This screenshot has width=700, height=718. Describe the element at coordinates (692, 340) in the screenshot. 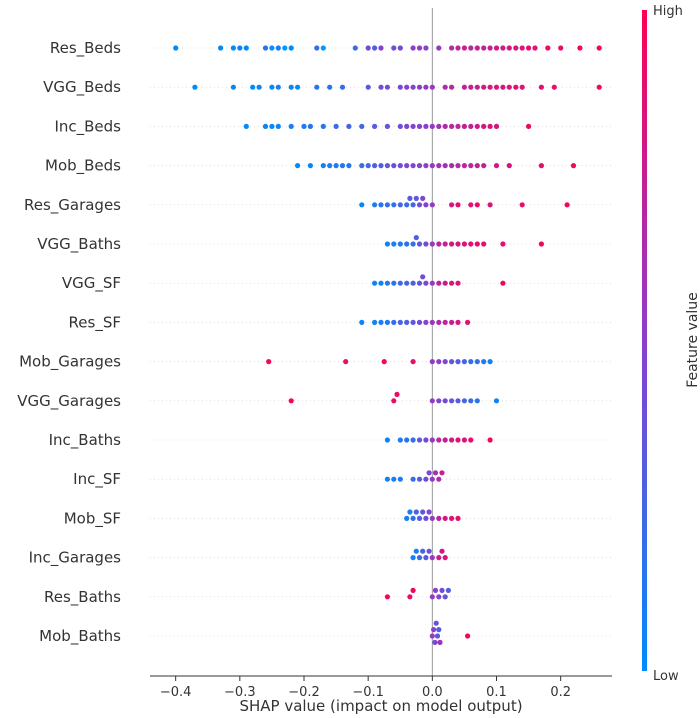

I see `colorbar-title: Feature value` at that location.